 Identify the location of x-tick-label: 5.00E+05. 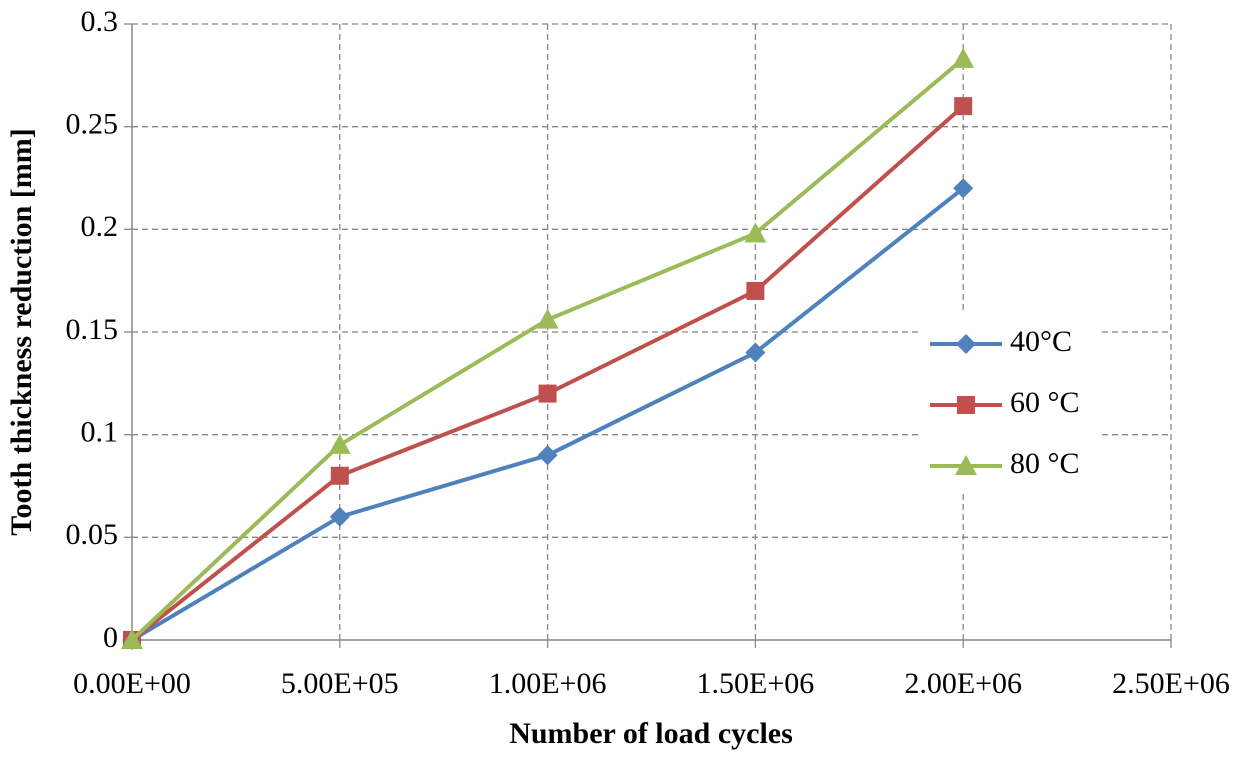
(340, 683).